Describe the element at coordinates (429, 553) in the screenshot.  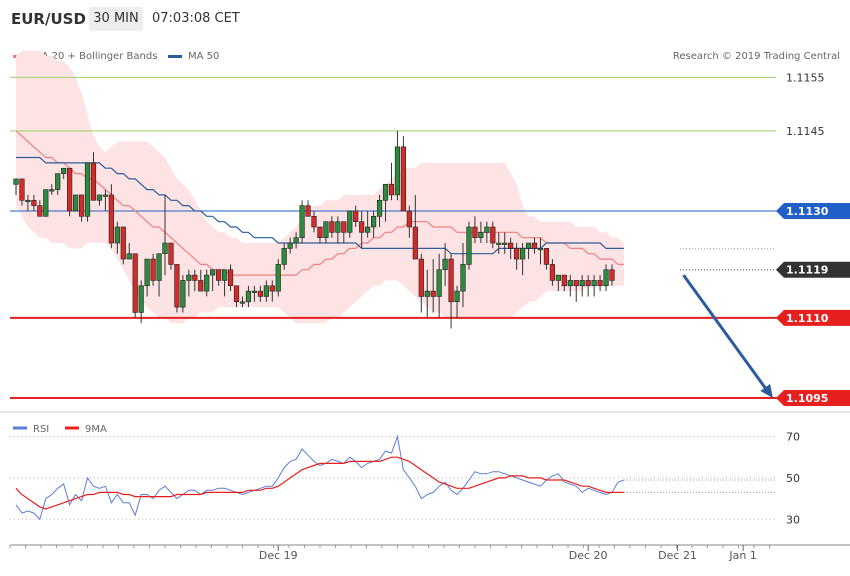
I see `time-axis: Dec 19 Dec 20 Dec 21 Jan 1` at that location.